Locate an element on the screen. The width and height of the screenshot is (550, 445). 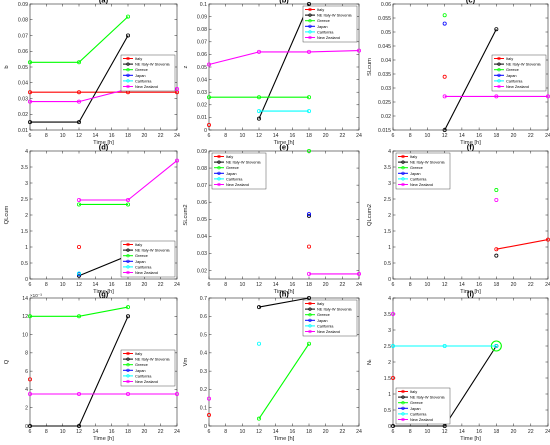
x-tick-label: 6 is located at coordinates (393, 285).